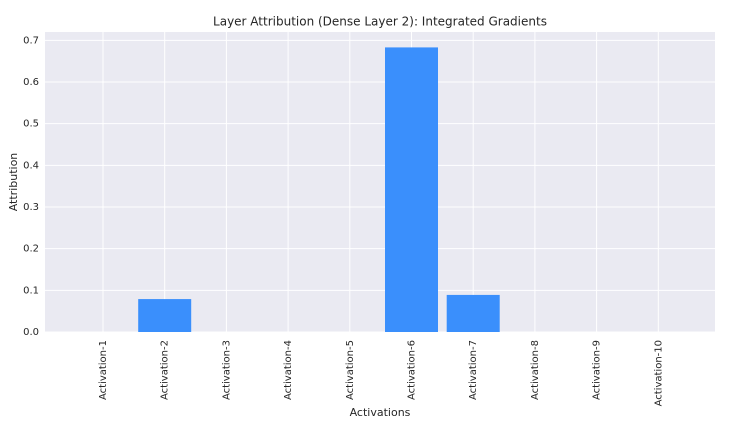  Describe the element at coordinates (288, 370) in the screenshot. I see `x-tick-label: Activation-4` at that location.